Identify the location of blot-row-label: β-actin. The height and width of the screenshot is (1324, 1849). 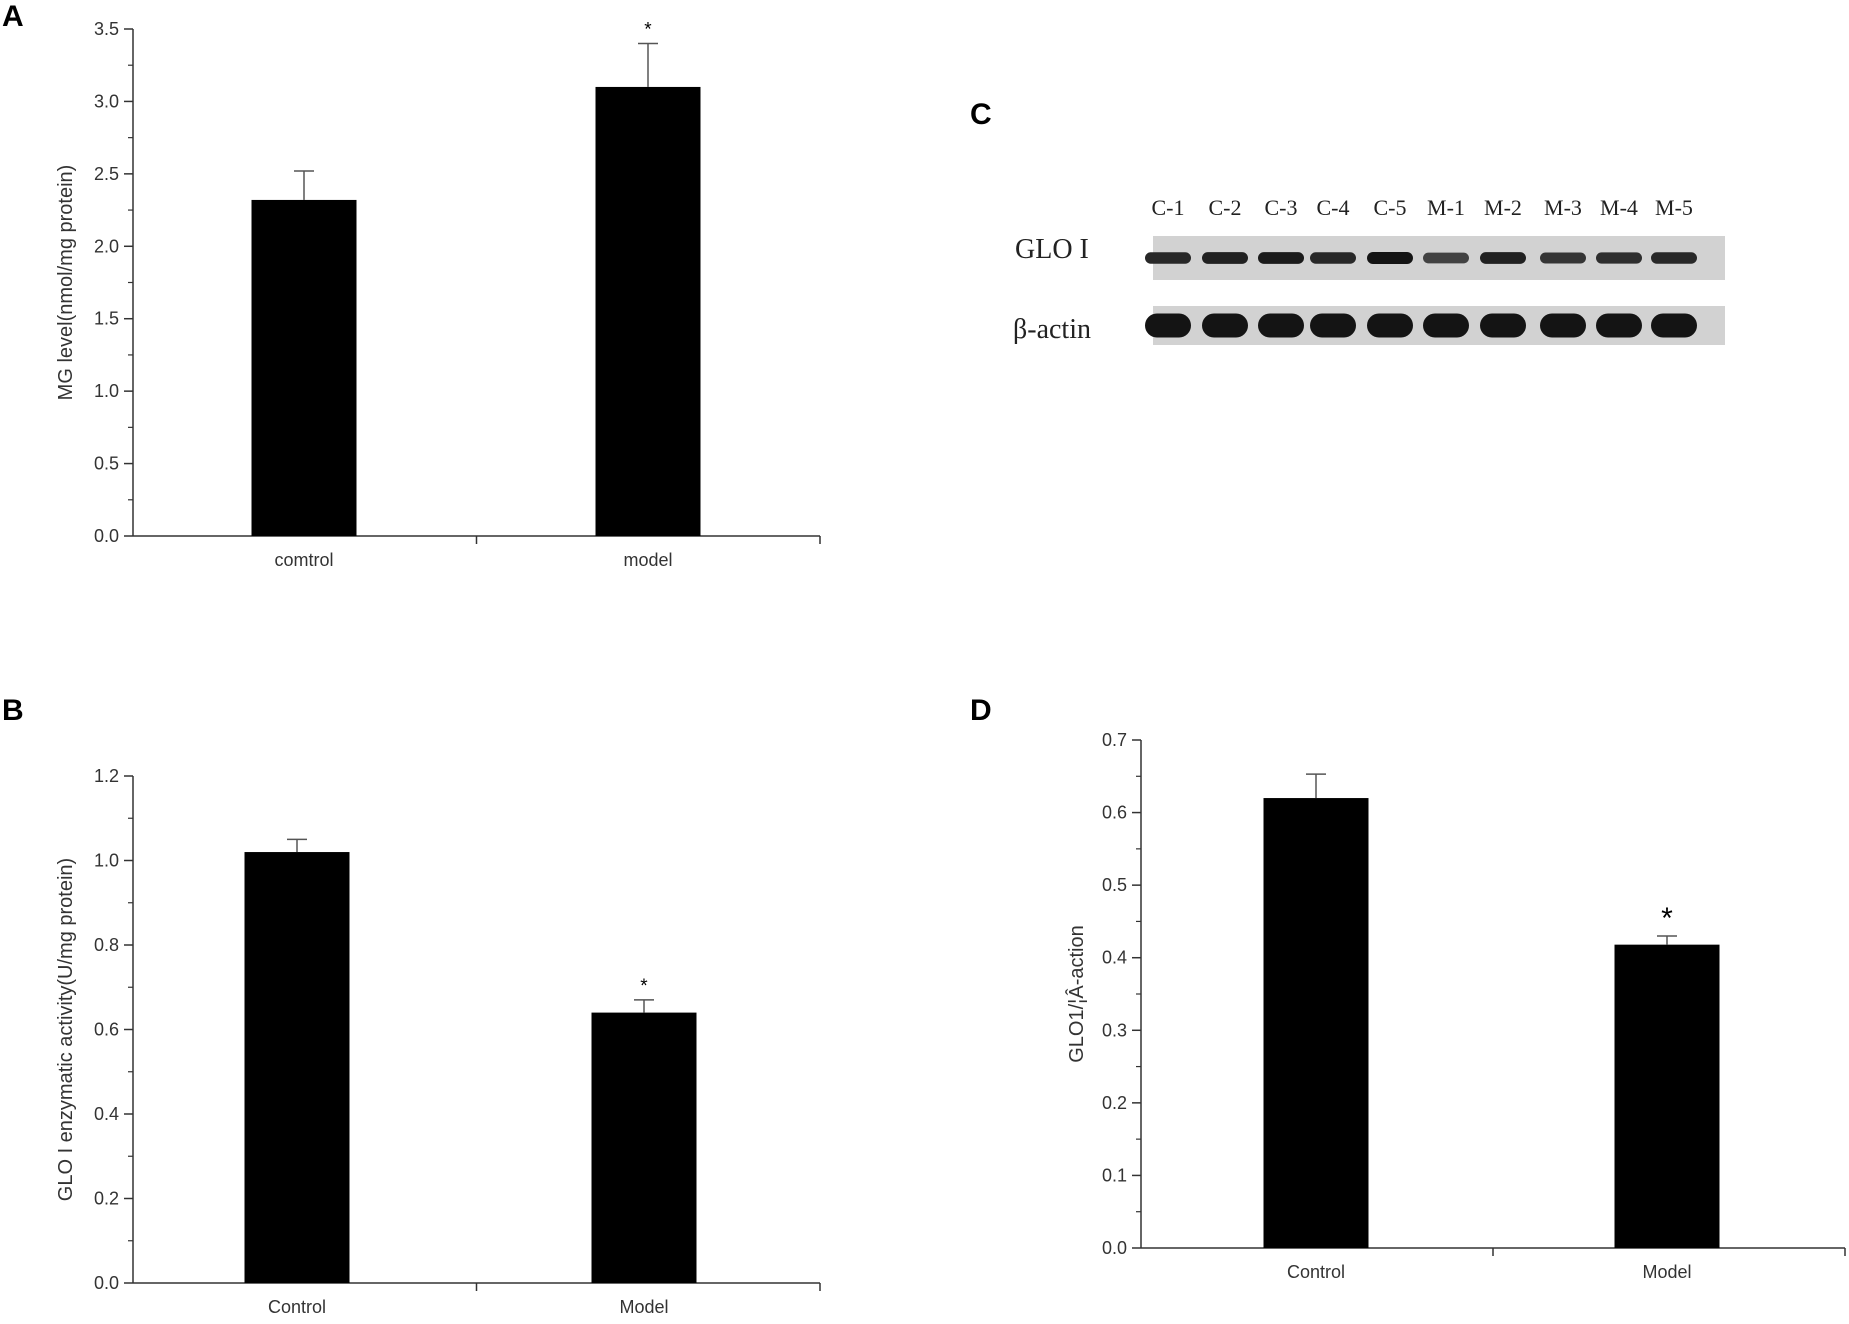
(1052, 329).